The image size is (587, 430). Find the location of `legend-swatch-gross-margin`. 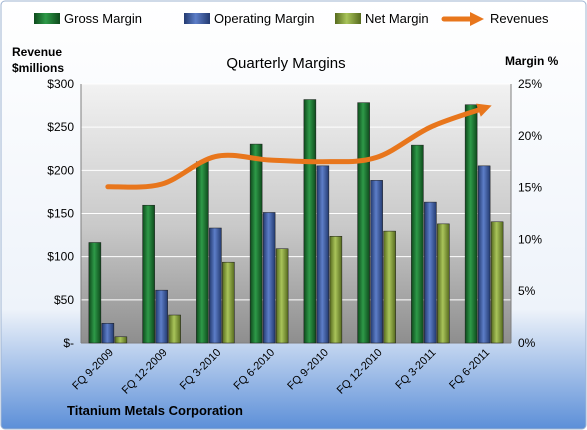

legend-swatch-gross-margin is located at coordinates (47, 18).